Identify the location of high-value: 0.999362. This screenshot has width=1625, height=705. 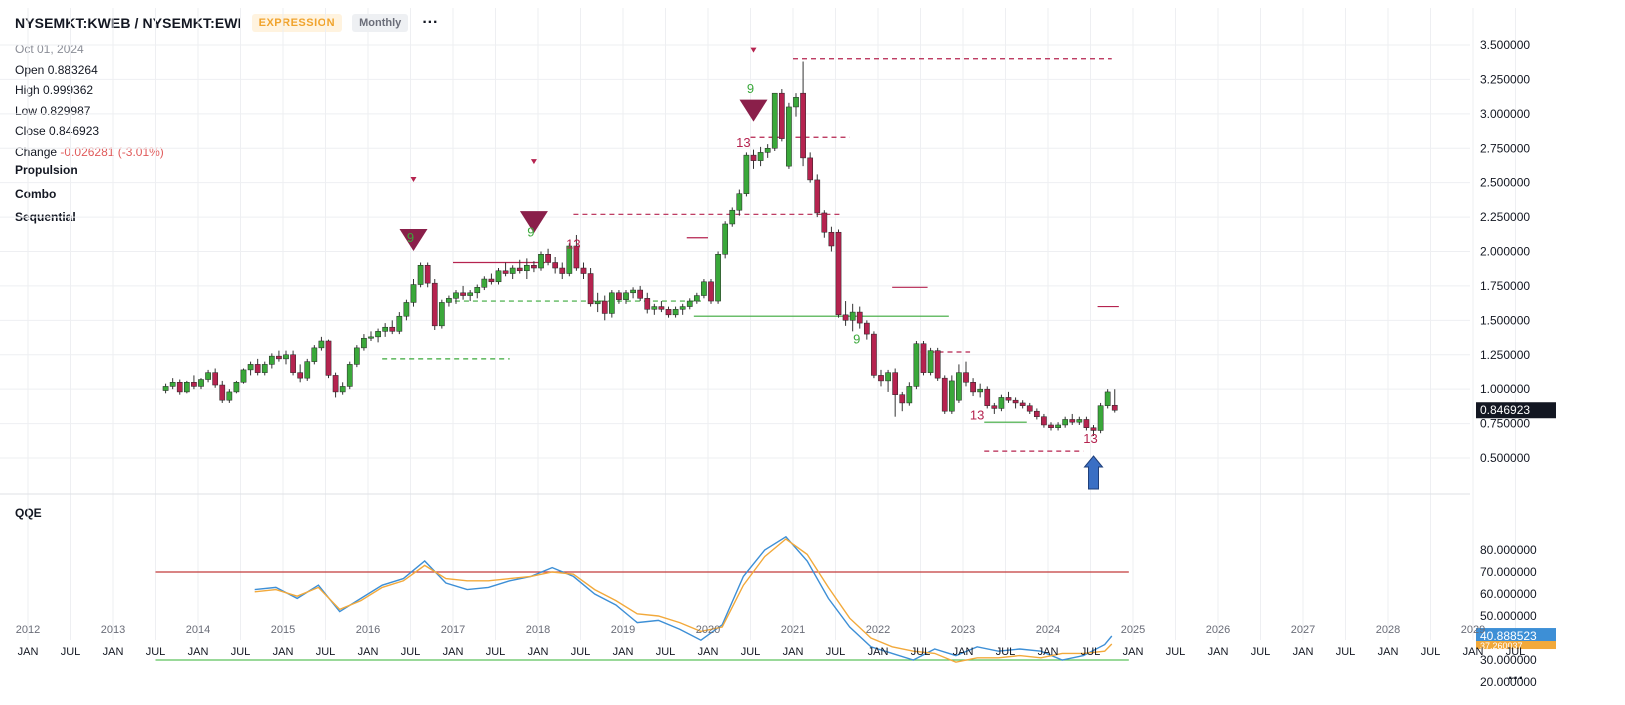
(68, 90).